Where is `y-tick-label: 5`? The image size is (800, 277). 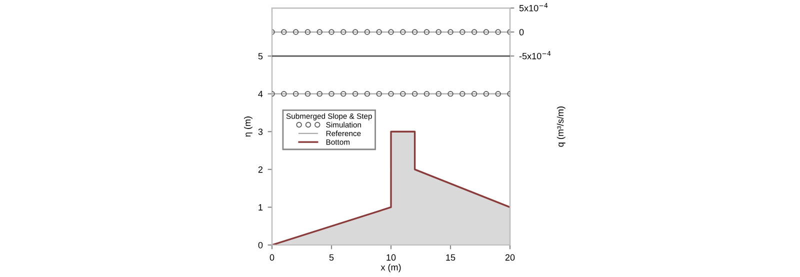 y-tick-label: 5 is located at coordinates (260, 56).